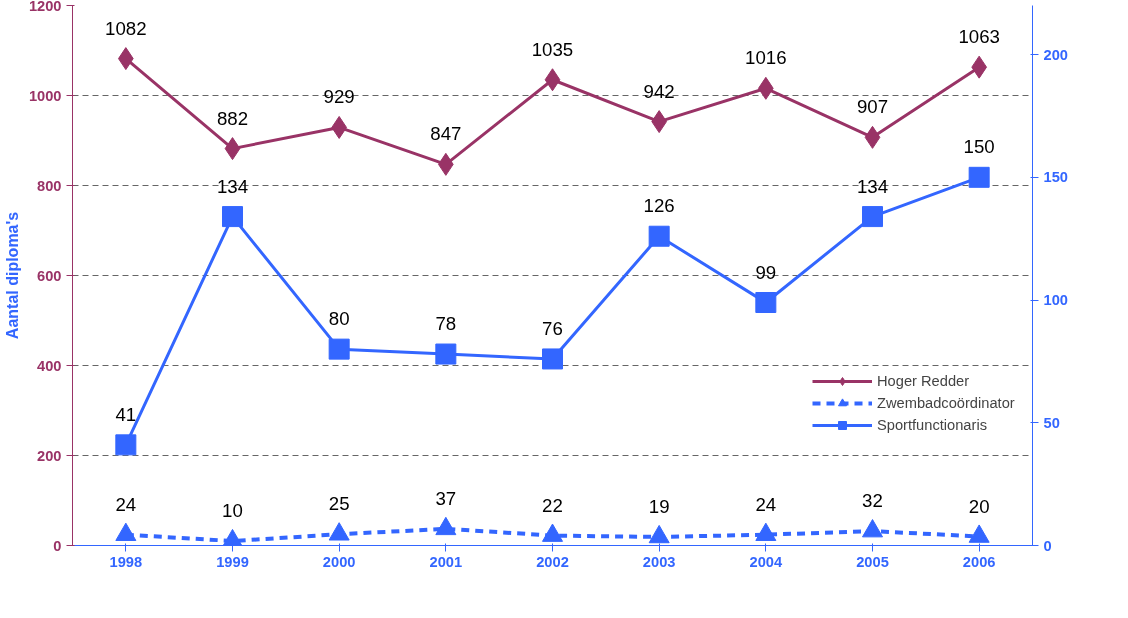 The image size is (1128, 618). I want to click on y-axis-title: Aantal diploma's, so click(12, 275).